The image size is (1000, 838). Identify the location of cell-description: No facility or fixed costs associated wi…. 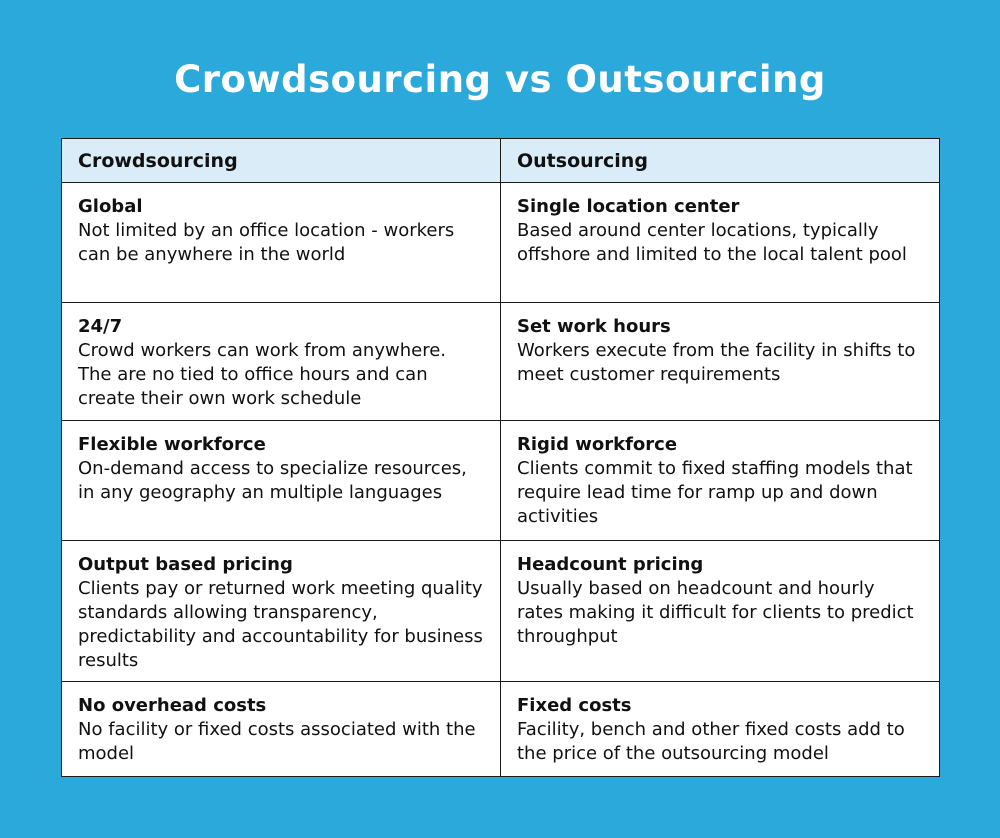
(277, 741).